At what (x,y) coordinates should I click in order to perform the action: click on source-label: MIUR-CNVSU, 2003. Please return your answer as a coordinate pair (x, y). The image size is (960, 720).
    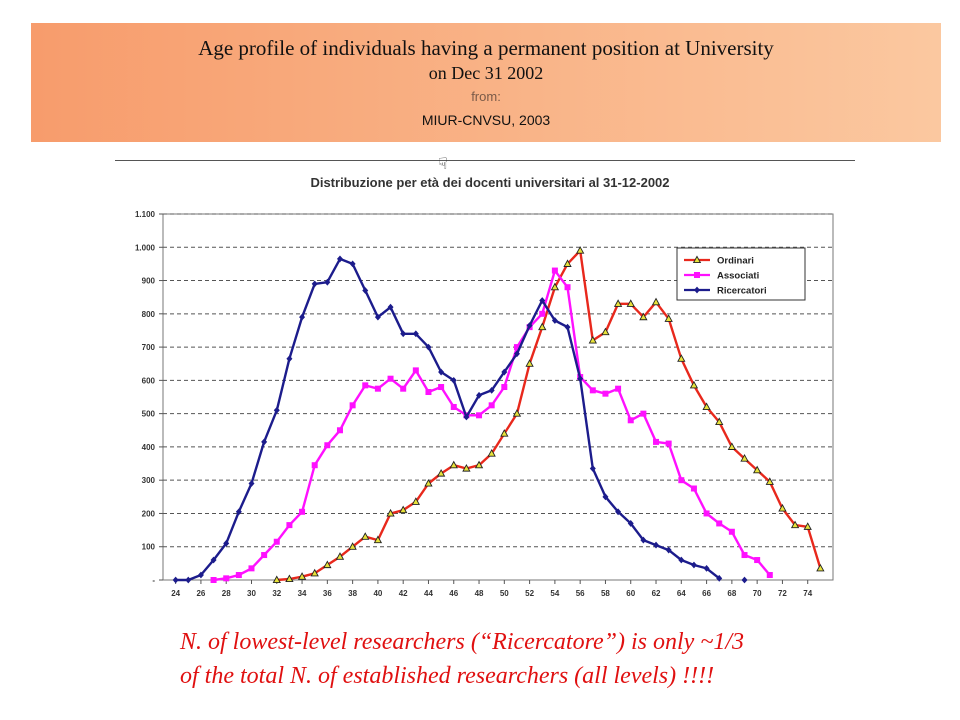
    Looking at the image, I should click on (486, 120).